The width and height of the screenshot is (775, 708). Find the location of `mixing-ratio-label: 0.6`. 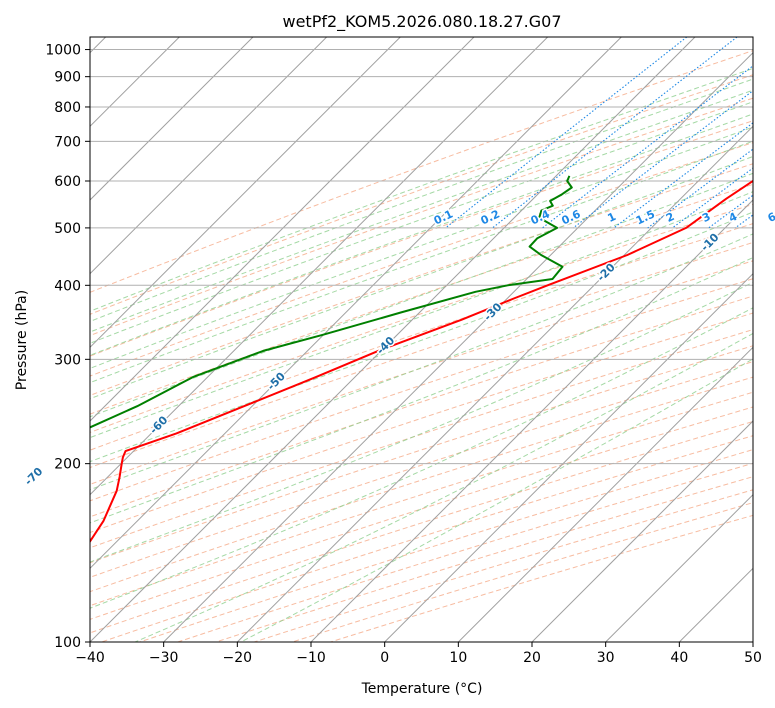

mixing-ratio-label: 0.6 is located at coordinates (571, 217).